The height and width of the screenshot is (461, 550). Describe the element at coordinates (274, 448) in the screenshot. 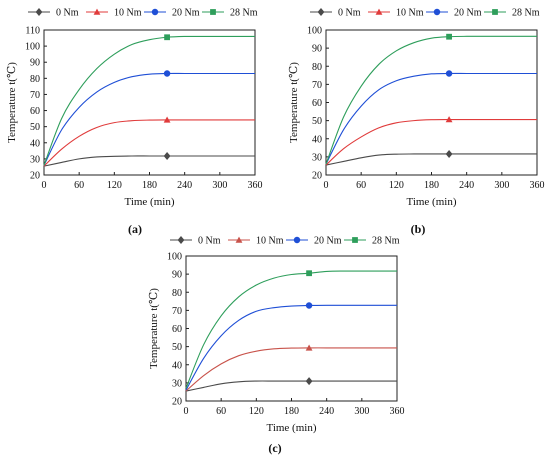

I see `panel-caption: (c)` at that location.